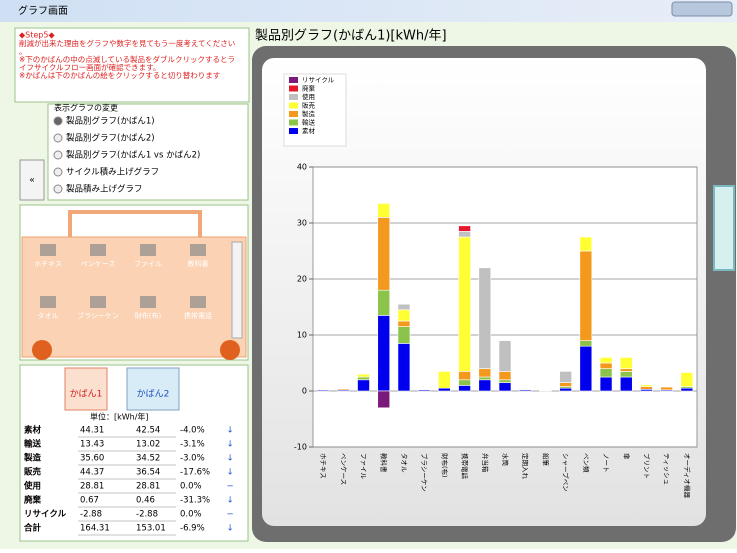 This screenshot has width=737, height=553. Describe the element at coordinates (33, 430) in the screenshot. I see `table-cell: 素材` at that location.